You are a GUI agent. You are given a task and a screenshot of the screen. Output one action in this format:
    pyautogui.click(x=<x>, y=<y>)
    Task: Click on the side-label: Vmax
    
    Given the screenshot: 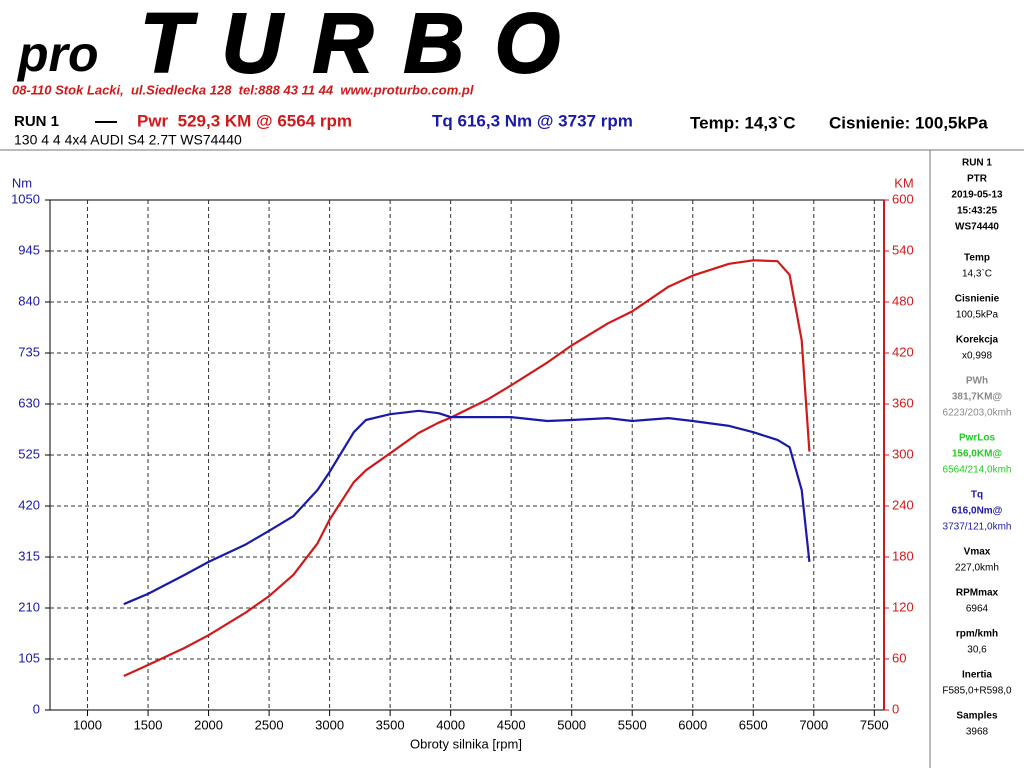 What is the action you would take?
    pyautogui.click(x=977, y=552)
    